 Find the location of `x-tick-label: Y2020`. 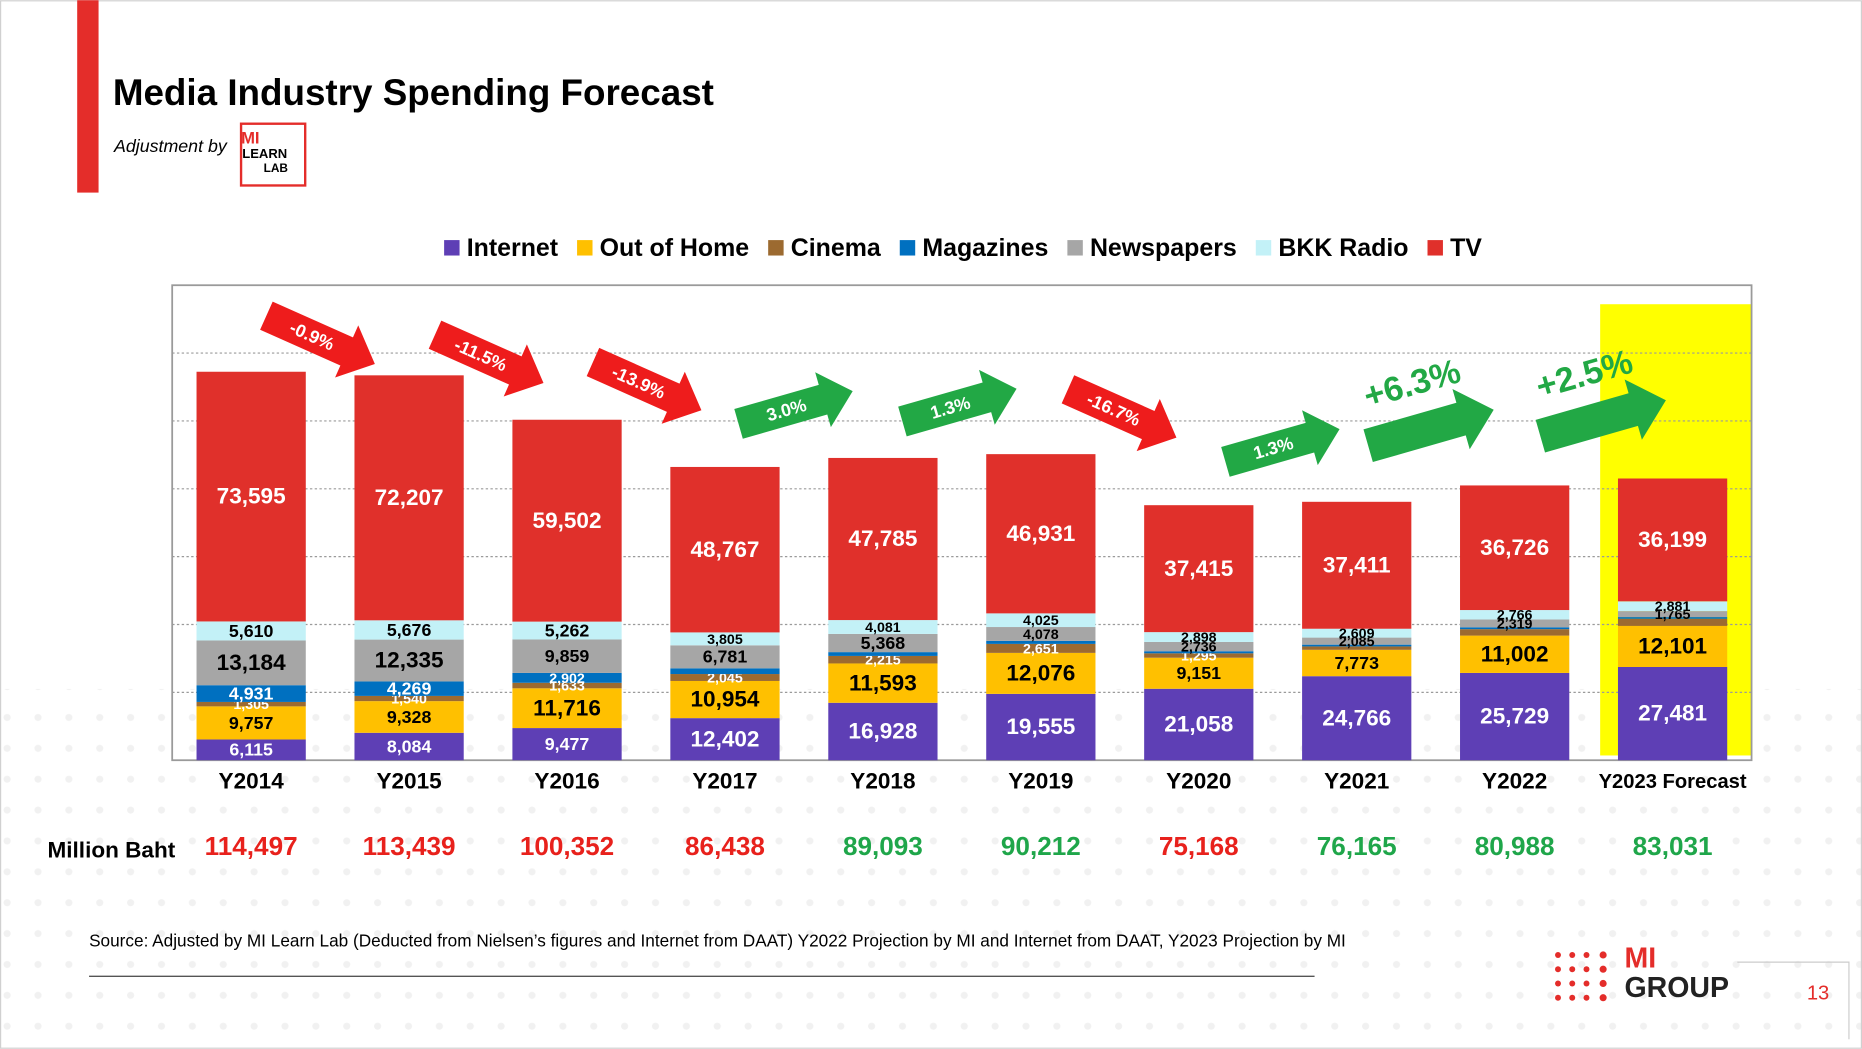

x-tick-label: Y2020 is located at coordinates (1198, 781).